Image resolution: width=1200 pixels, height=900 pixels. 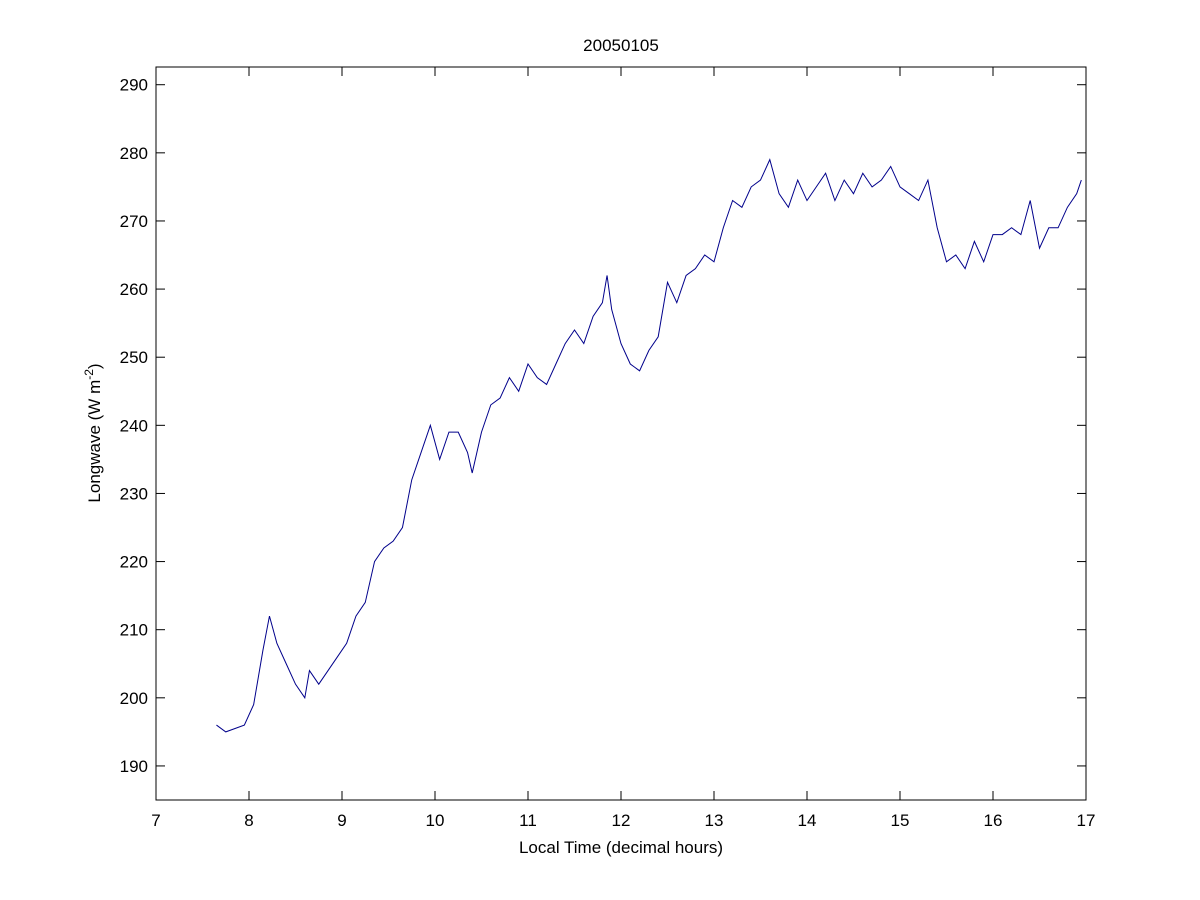 What do you see at coordinates (94, 441) in the screenshot?
I see `y-axis-label-text: Longwave (W m` at bounding box center [94, 441].